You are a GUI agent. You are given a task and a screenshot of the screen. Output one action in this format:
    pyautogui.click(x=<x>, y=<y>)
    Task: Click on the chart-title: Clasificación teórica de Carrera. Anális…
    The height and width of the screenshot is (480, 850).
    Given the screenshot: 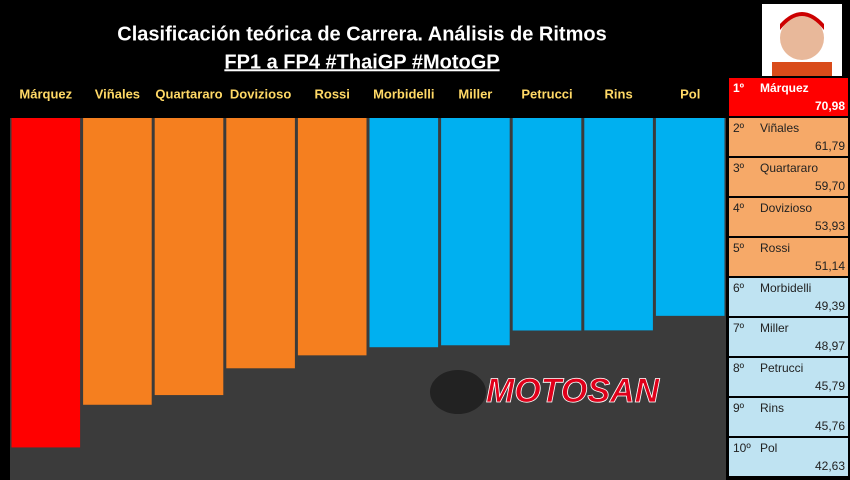 What is the action you would take?
    pyautogui.click(x=361, y=34)
    